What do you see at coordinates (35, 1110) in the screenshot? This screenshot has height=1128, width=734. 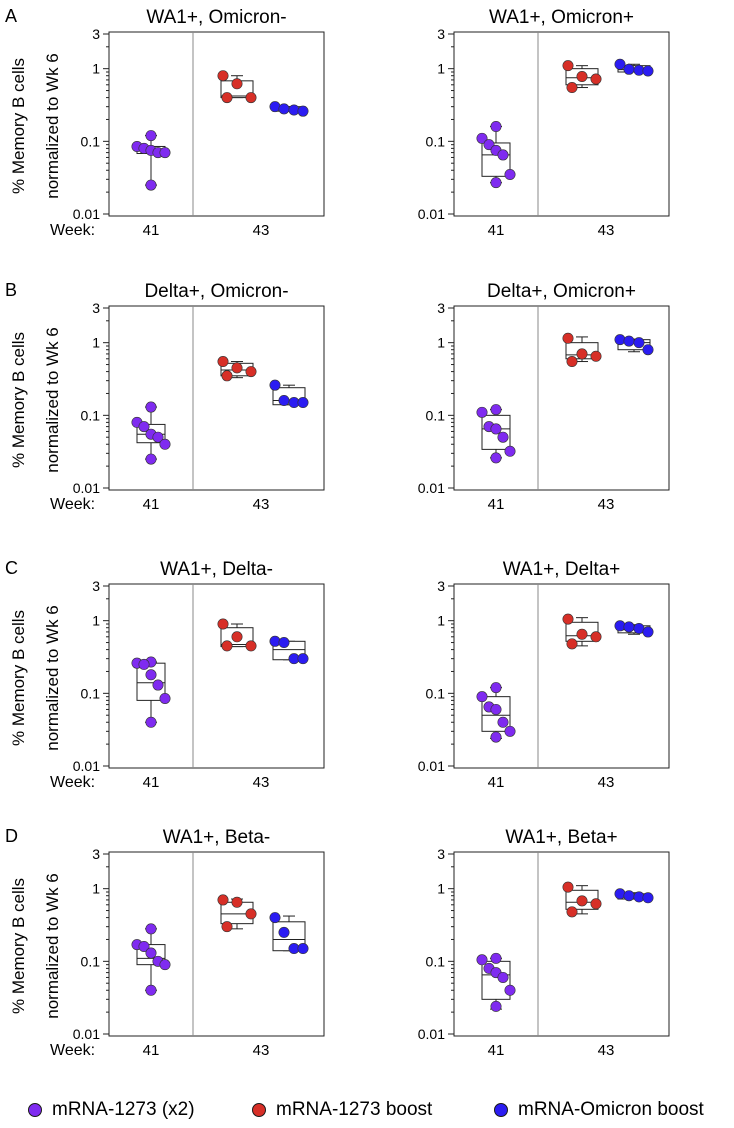 I see `legend-marker-mrna-1273-x2` at bounding box center [35, 1110].